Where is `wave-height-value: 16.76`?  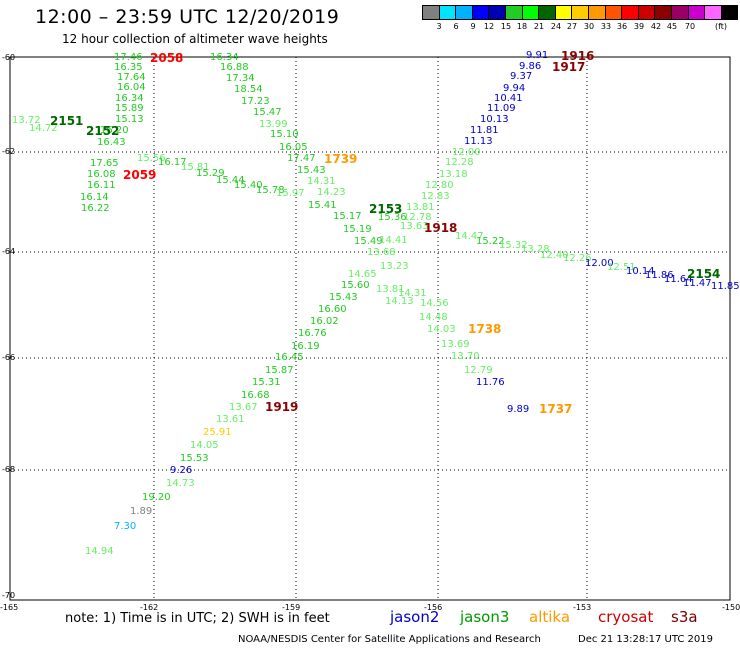
wave-height-value: 16.76 is located at coordinates (312, 333).